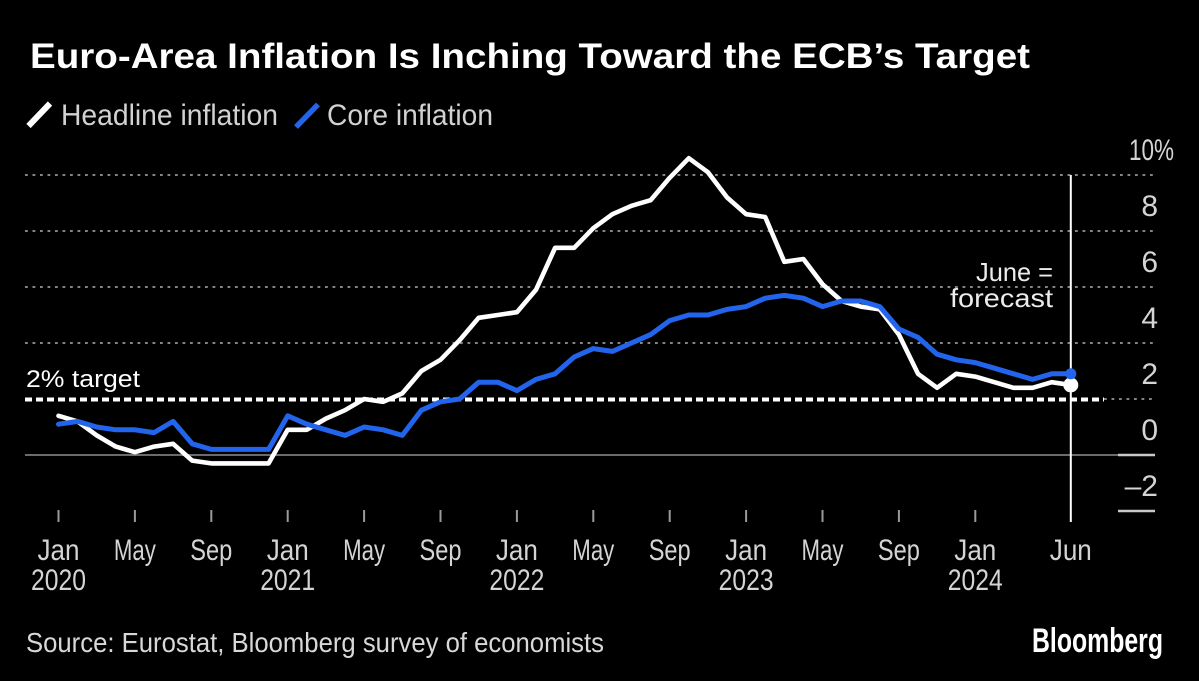 The width and height of the screenshot is (1199, 681). I want to click on svg-text: 8, so click(1149, 206).